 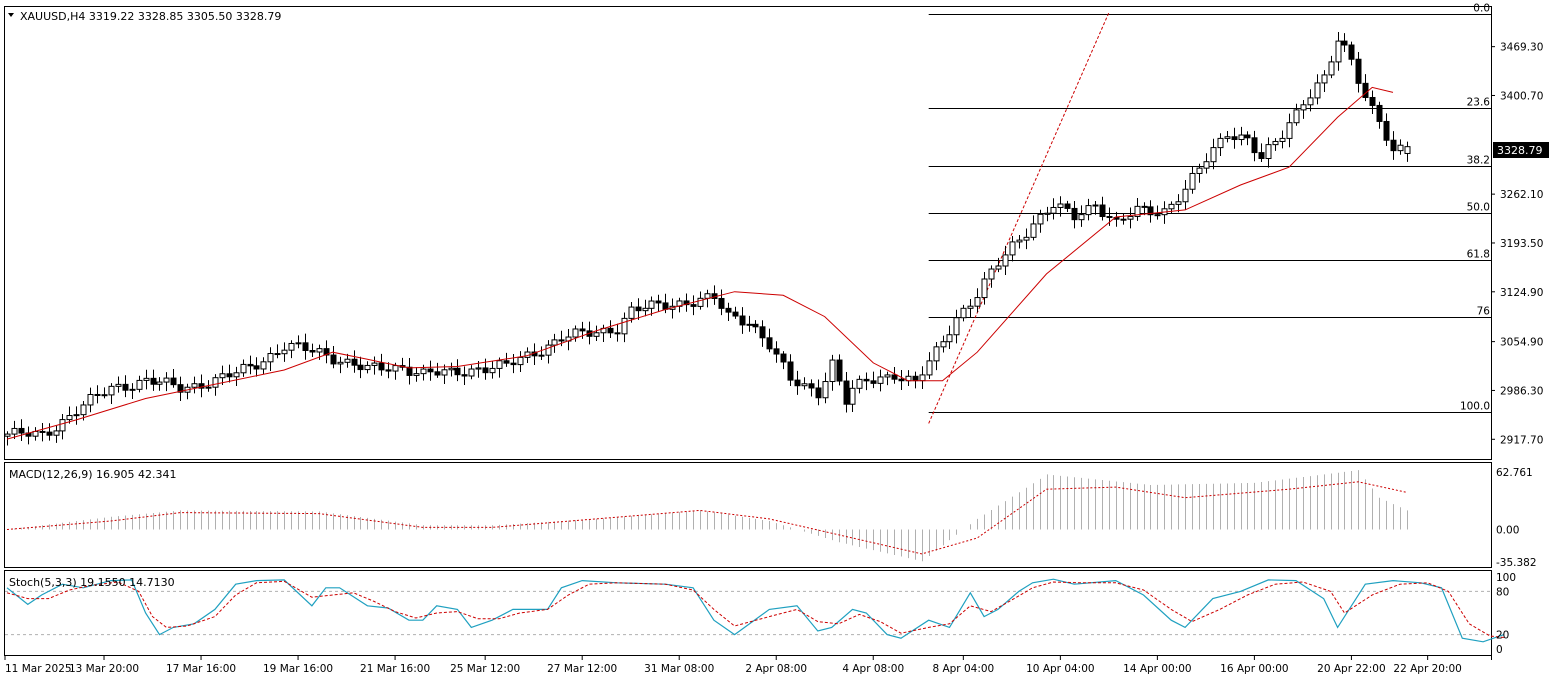 I want to click on price-axis-label: 3262.10, so click(x=1521, y=195).